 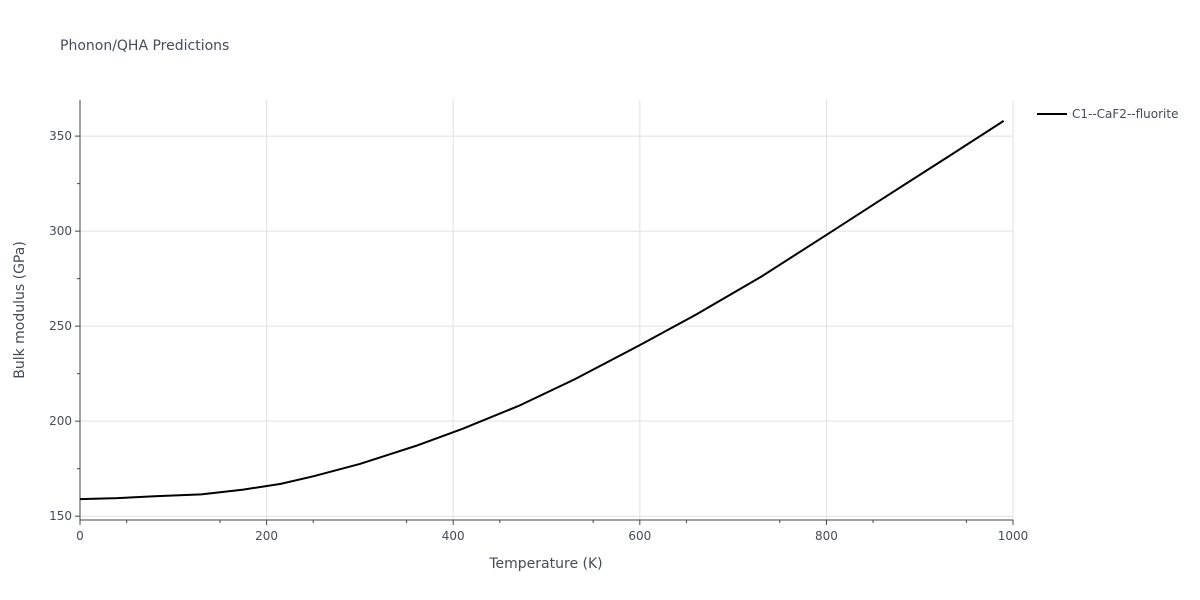 I want to click on x-tick-label: 1000, so click(x=1013, y=536).